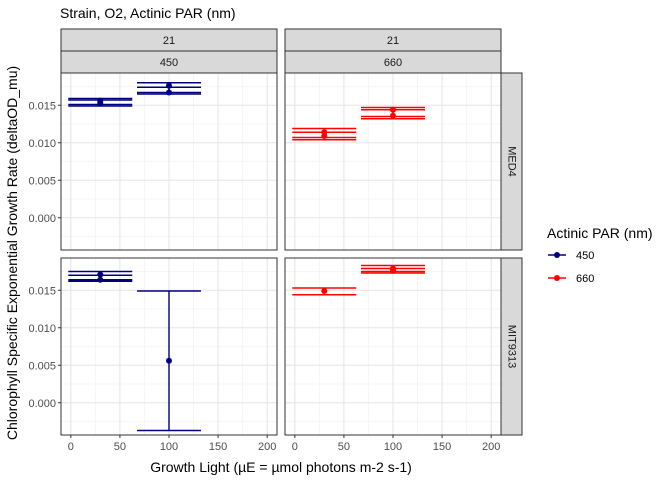 Image resolution: width=672 pixels, height=480 pixels. Describe the element at coordinates (512, 346) in the screenshot. I see `strip-strain-label: MIT9313` at that location.